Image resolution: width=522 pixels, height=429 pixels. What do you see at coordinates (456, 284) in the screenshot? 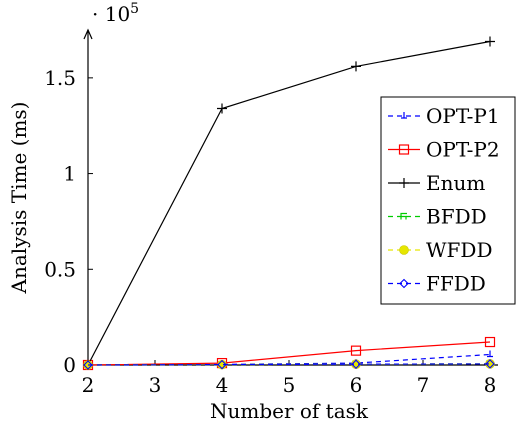
I see `legend-label: FFDD` at bounding box center [456, 284].